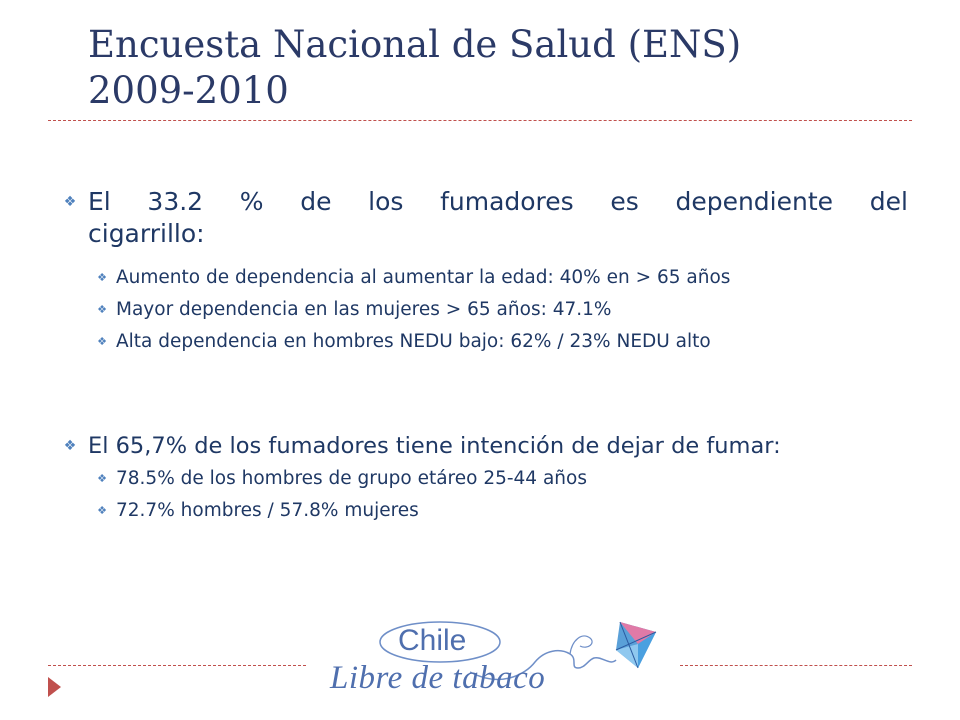 The width and height of the screenshot is (960, 720). I want to click on sub-bullet-text: 72.7% hombres / 57.8% mujeres, so click(267, 510).